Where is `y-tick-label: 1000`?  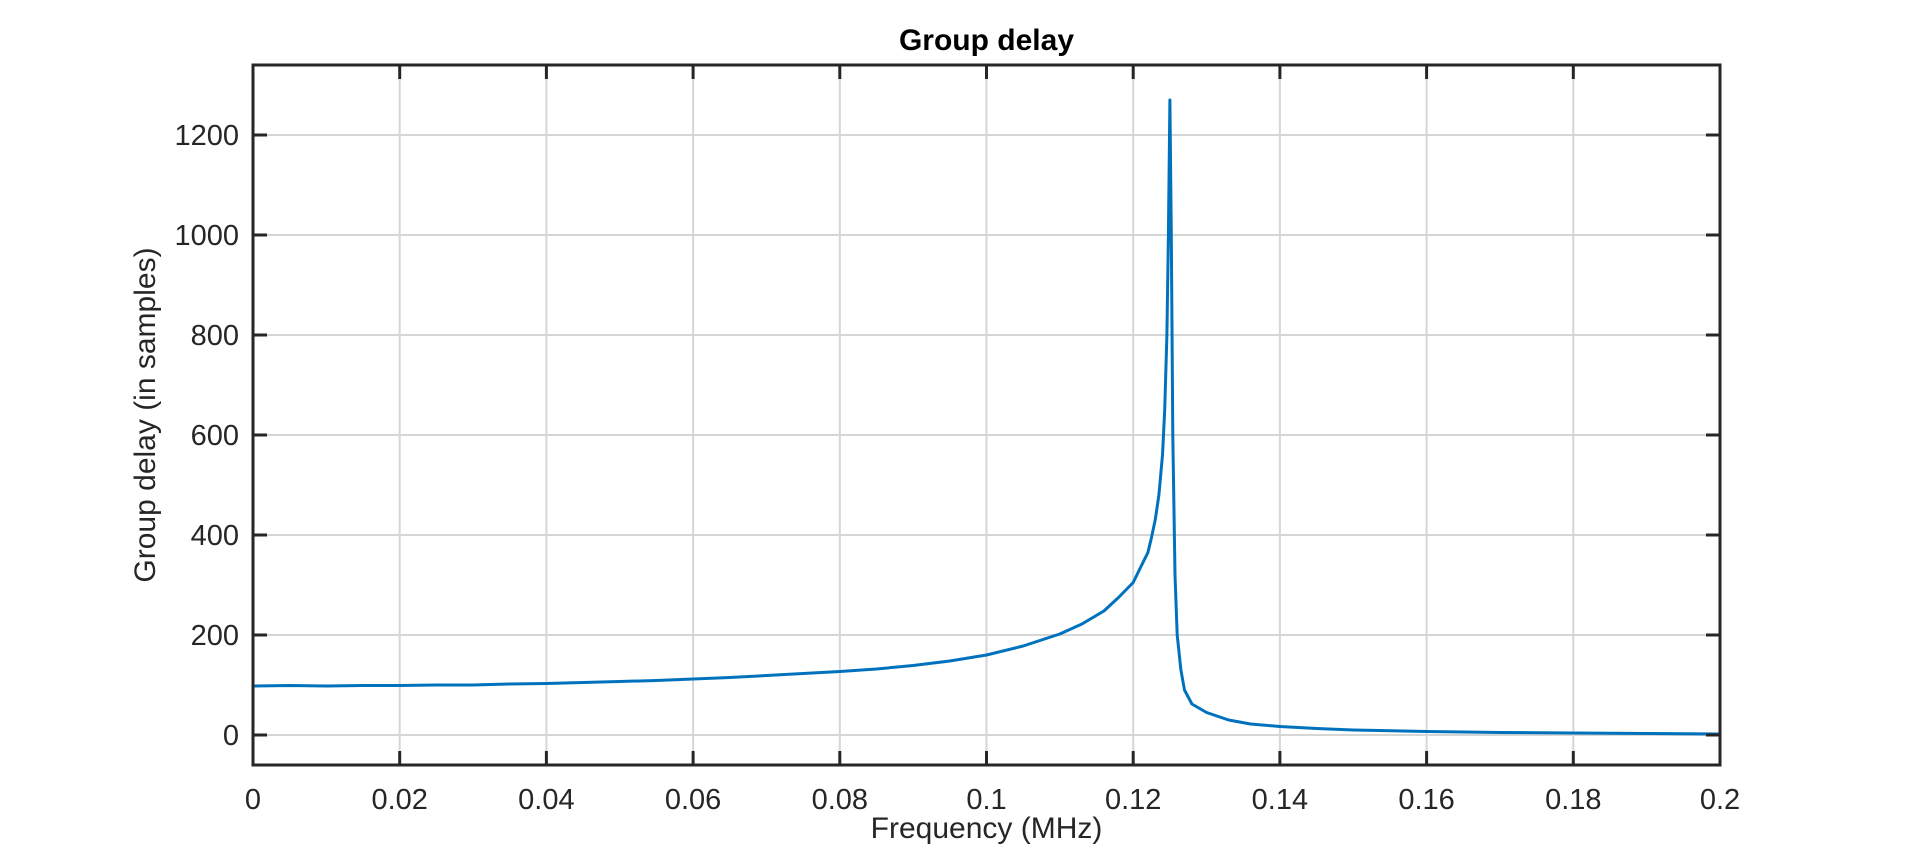
y-tick-label: 1000 is located at coordinates (206, 236).